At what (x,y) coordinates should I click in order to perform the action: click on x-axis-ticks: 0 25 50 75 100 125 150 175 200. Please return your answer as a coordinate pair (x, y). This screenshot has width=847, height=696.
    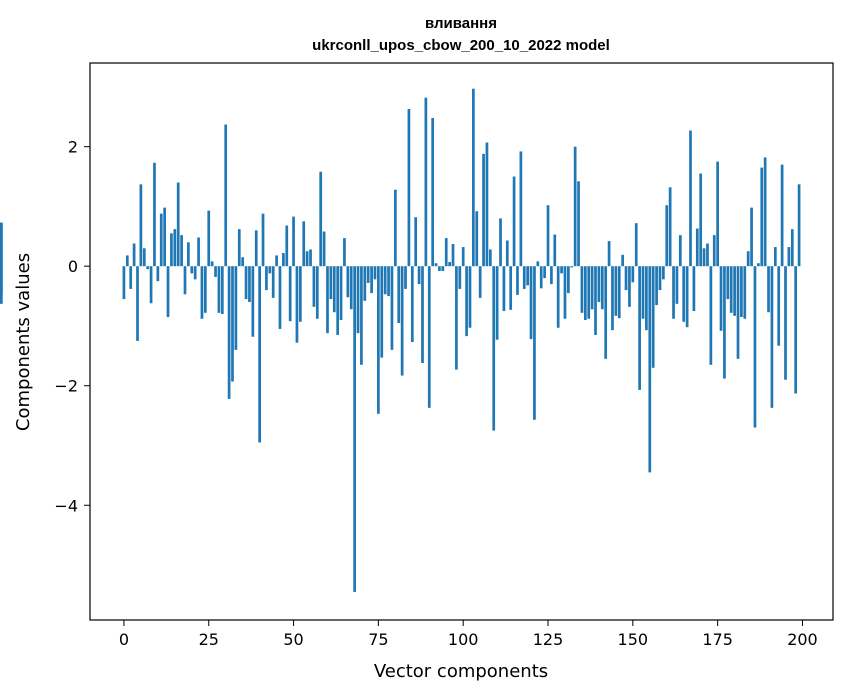
    Looking at the image, I should click on (468, 634).